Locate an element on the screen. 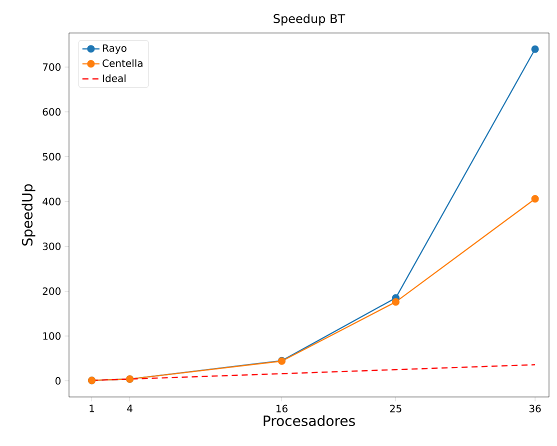 Image resolution: width=557 pixels, height=446 pixels. y-tick-label: 300 is located at coordinates (51, 246).